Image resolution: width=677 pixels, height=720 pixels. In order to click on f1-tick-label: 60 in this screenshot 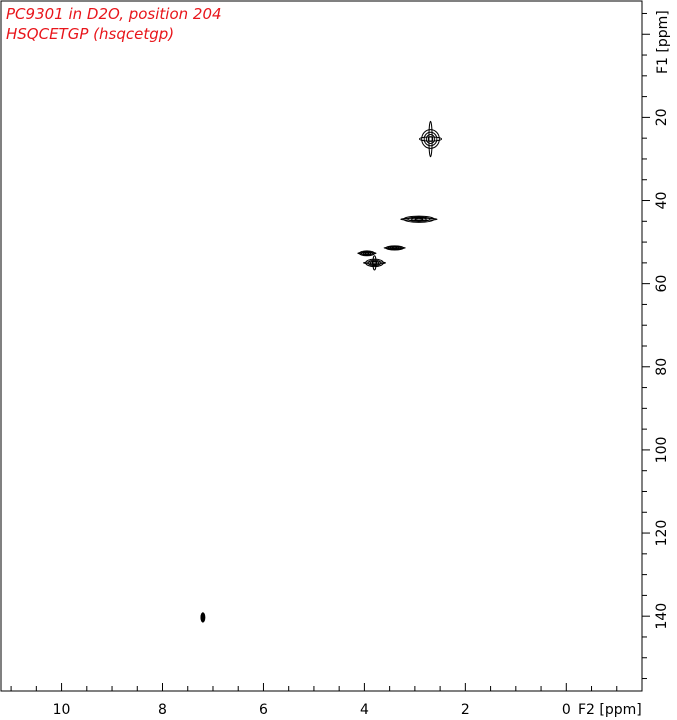, I will do `click(662, 284)`.